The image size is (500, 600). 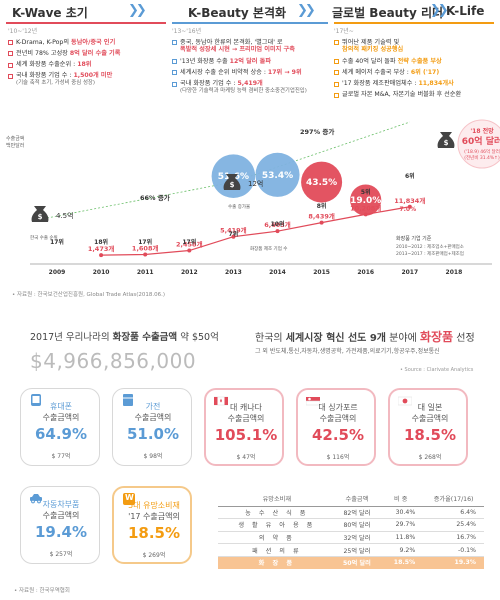 What do you see at coordinates (454, 272) in the screenshot?
I see `x-tick-label: 2018` at bounding box center [454, 272].